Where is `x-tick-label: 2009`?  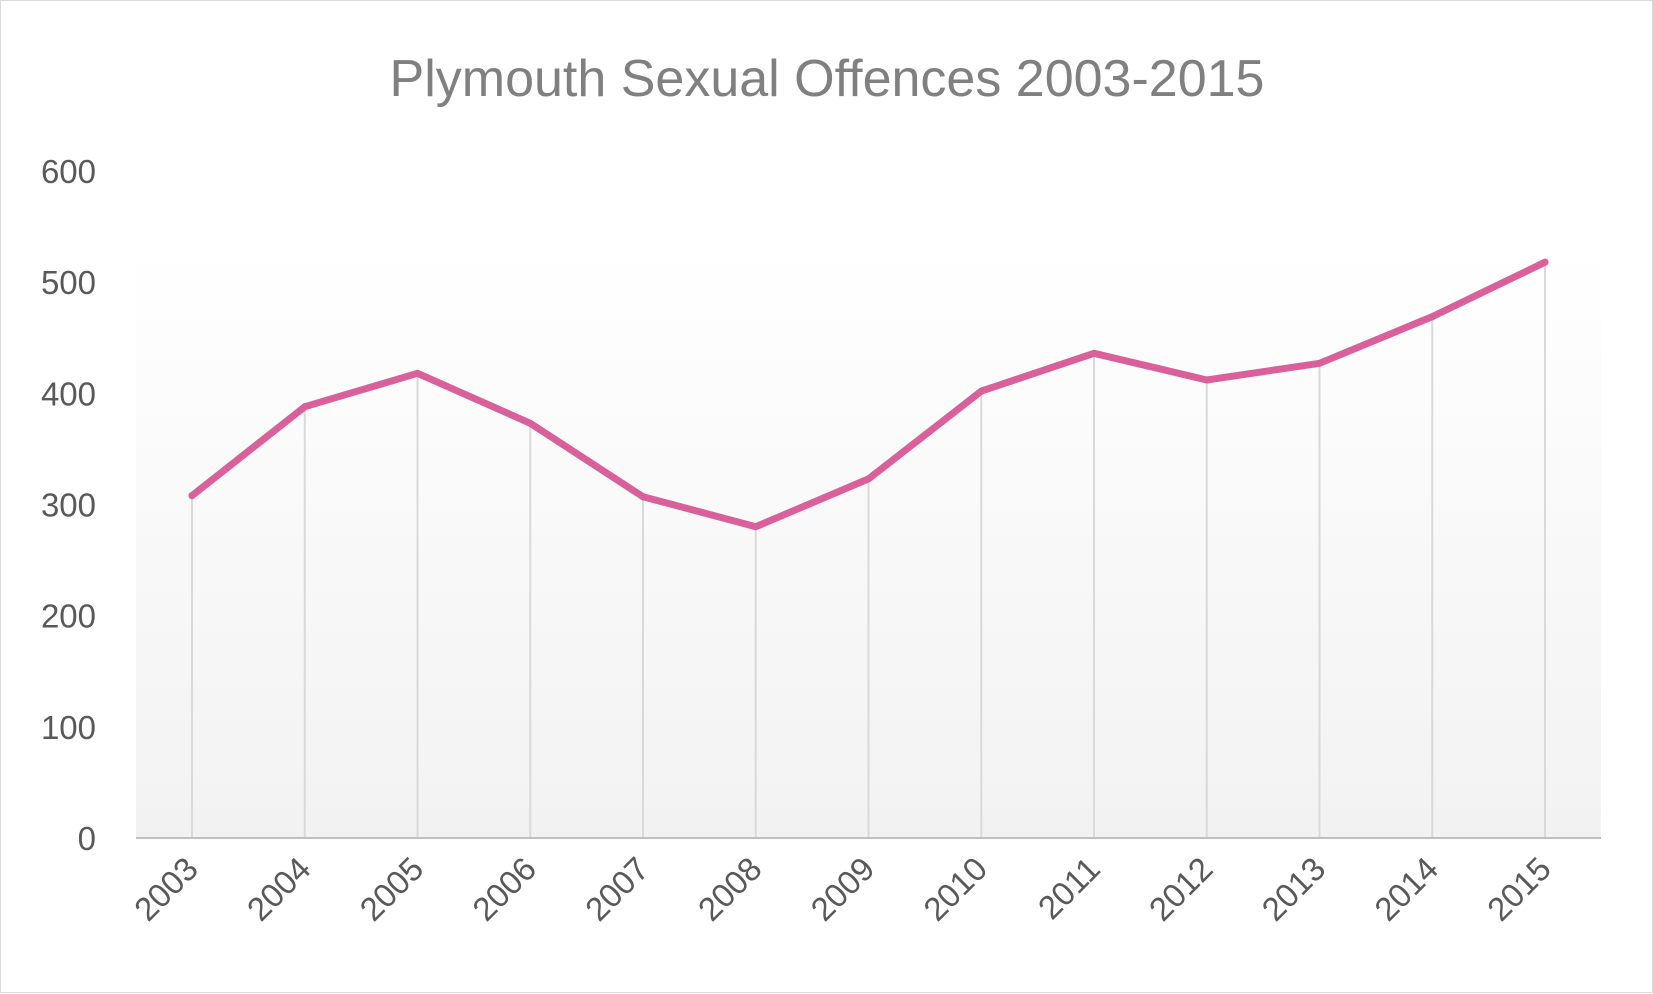 x-tick-label: 2009 is located at coordinates (842, 889).